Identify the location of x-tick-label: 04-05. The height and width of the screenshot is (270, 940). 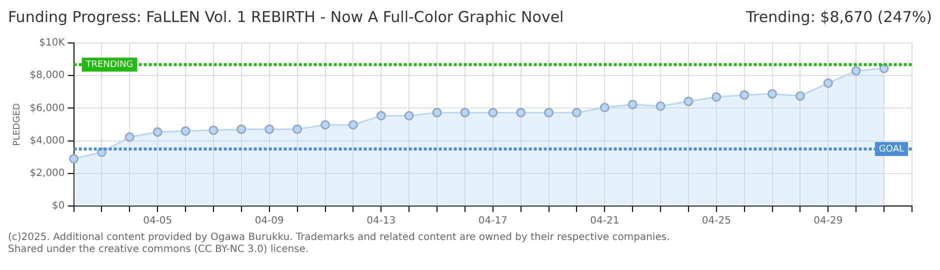
(157, 221).